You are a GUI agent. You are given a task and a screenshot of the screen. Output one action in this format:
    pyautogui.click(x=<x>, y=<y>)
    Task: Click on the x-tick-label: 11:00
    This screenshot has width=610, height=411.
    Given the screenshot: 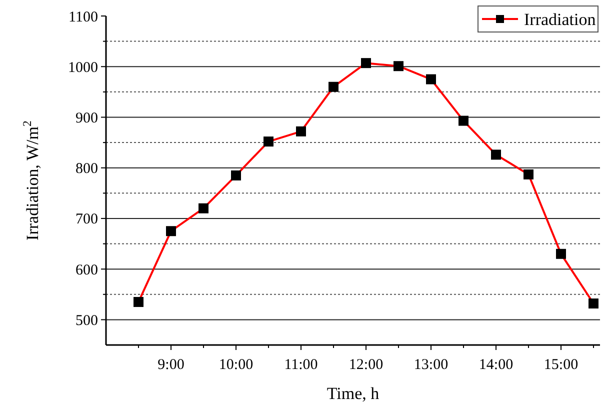 What is the action you would take?
    pyautogui.click(x=301, y=365)
    